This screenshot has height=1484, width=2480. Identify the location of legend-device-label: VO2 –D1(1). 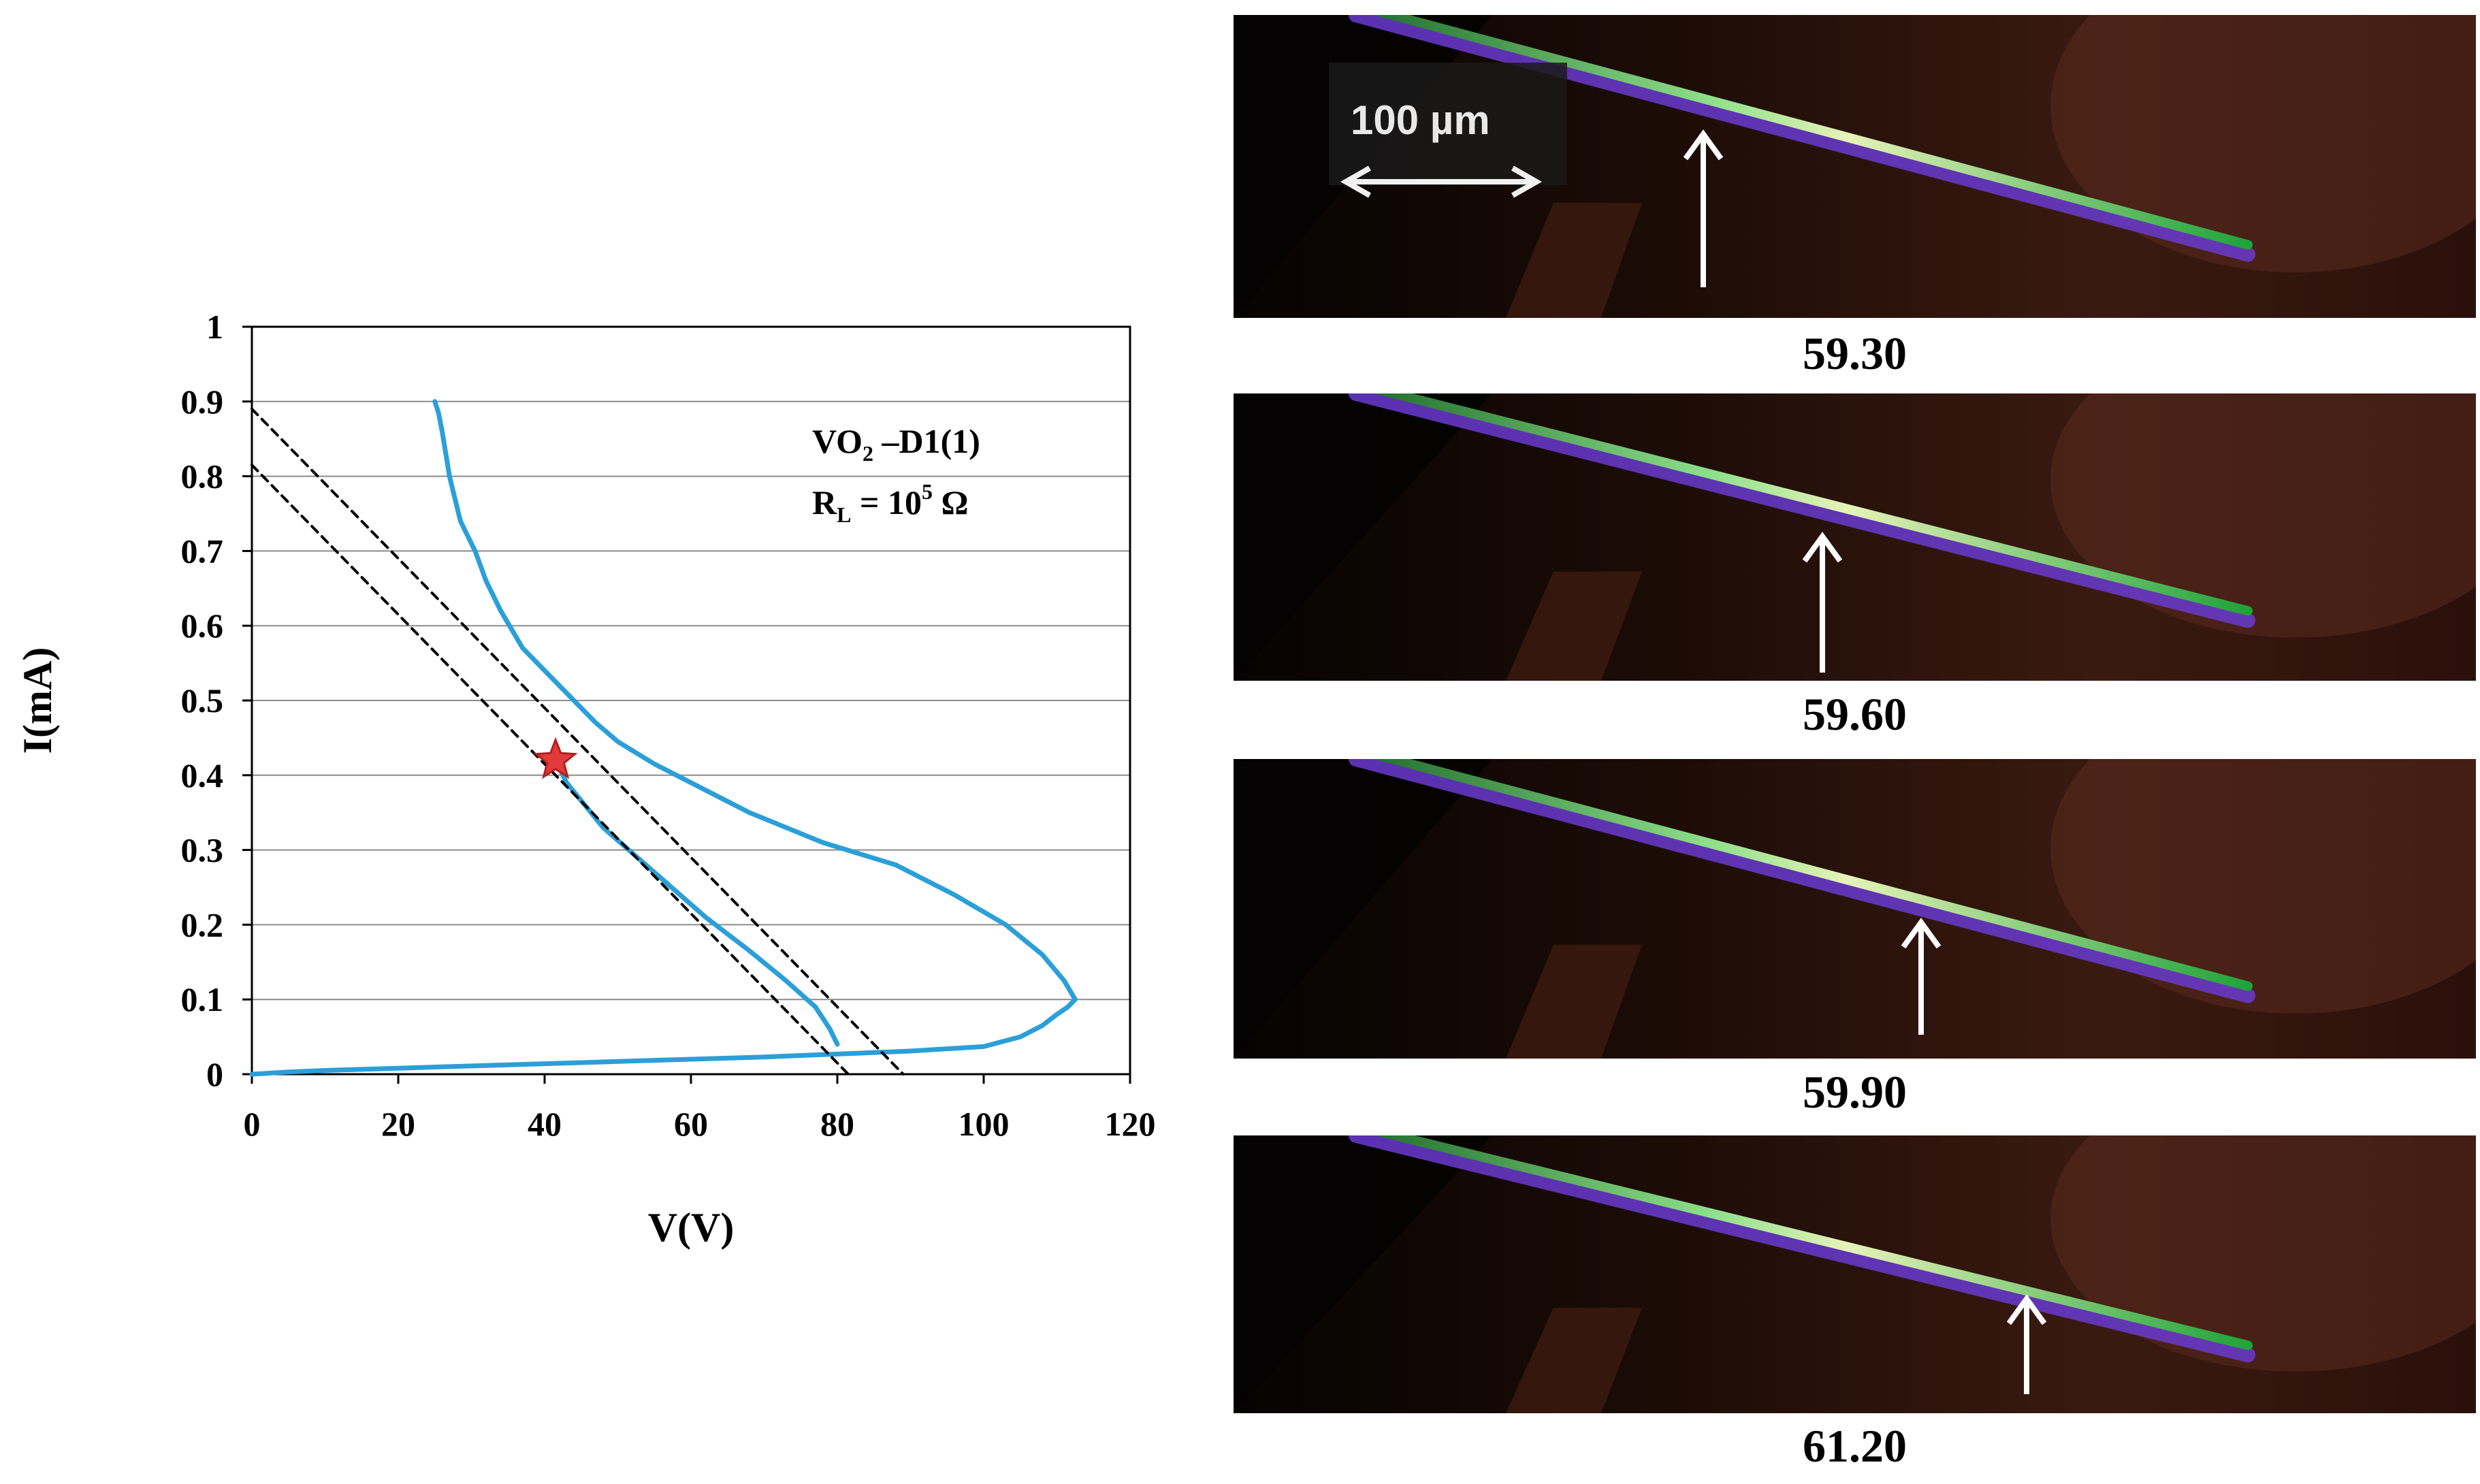
(896, 444).